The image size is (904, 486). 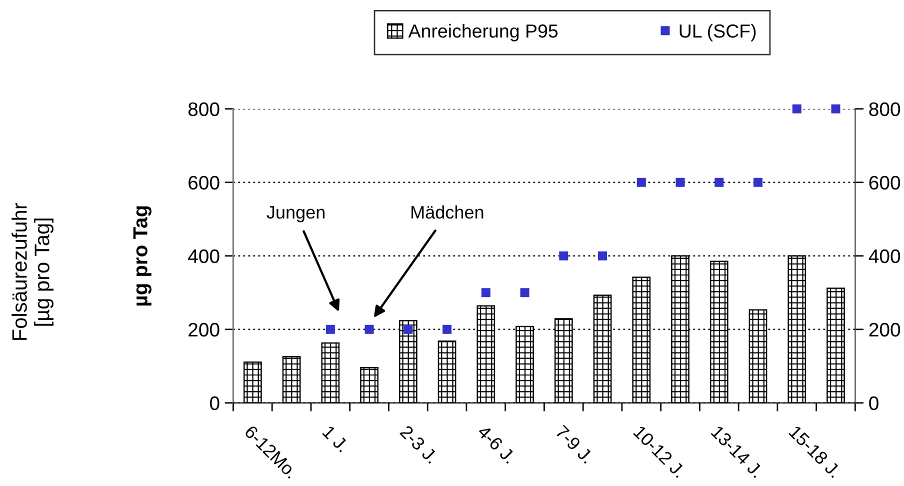 What do you see at coordinates (884, 329) in the screenshot?
I see `y2-tick-label: 200` at bounding box center [884, 329].